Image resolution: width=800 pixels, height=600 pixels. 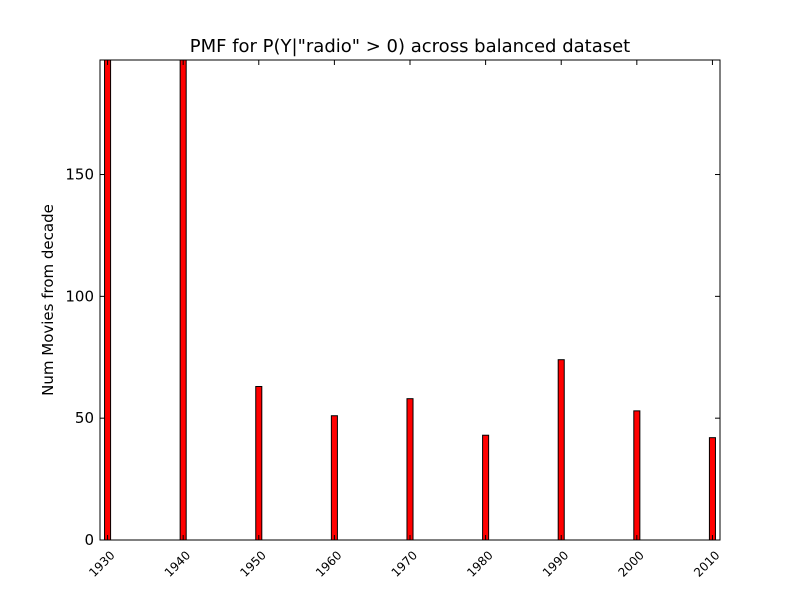 What do you see at coordinates (79, 296) in the screenshot?
I see `y-tick-label-100: 100` at bounding box center [79, 296].